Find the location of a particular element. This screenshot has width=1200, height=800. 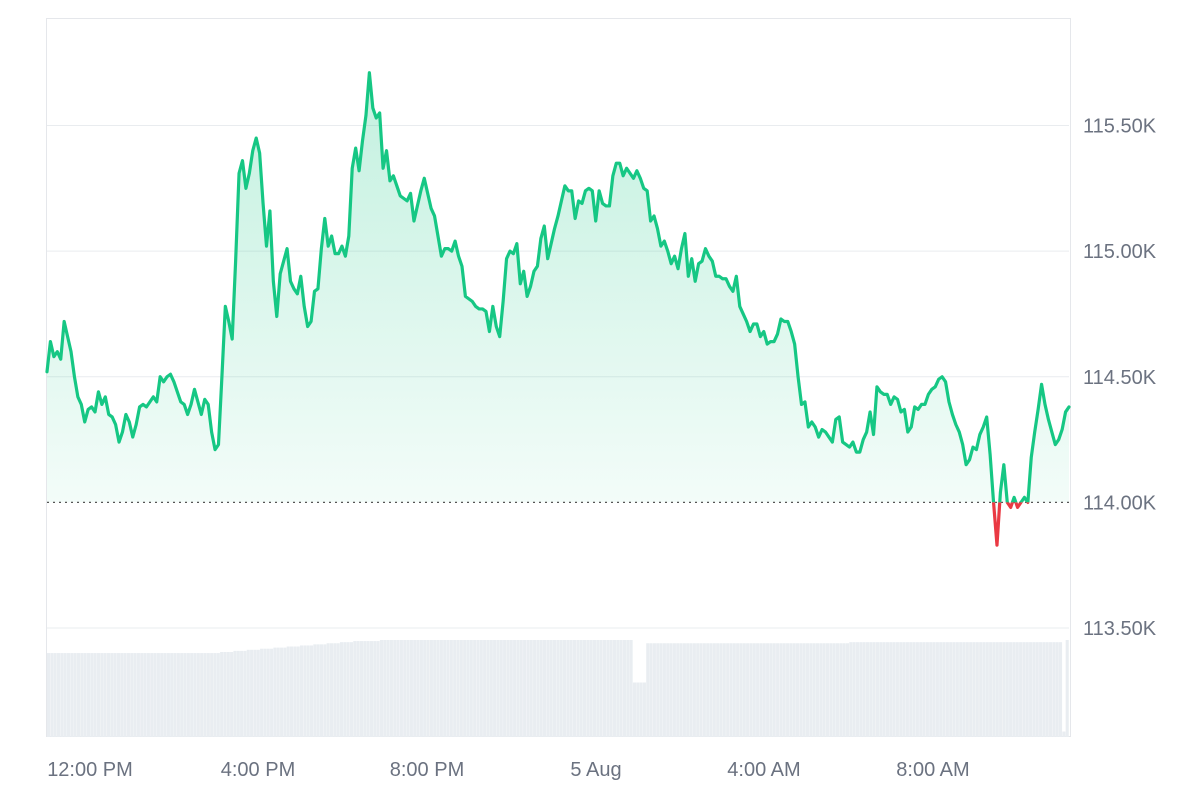

volume-bars is located at coordinates (558, 688).